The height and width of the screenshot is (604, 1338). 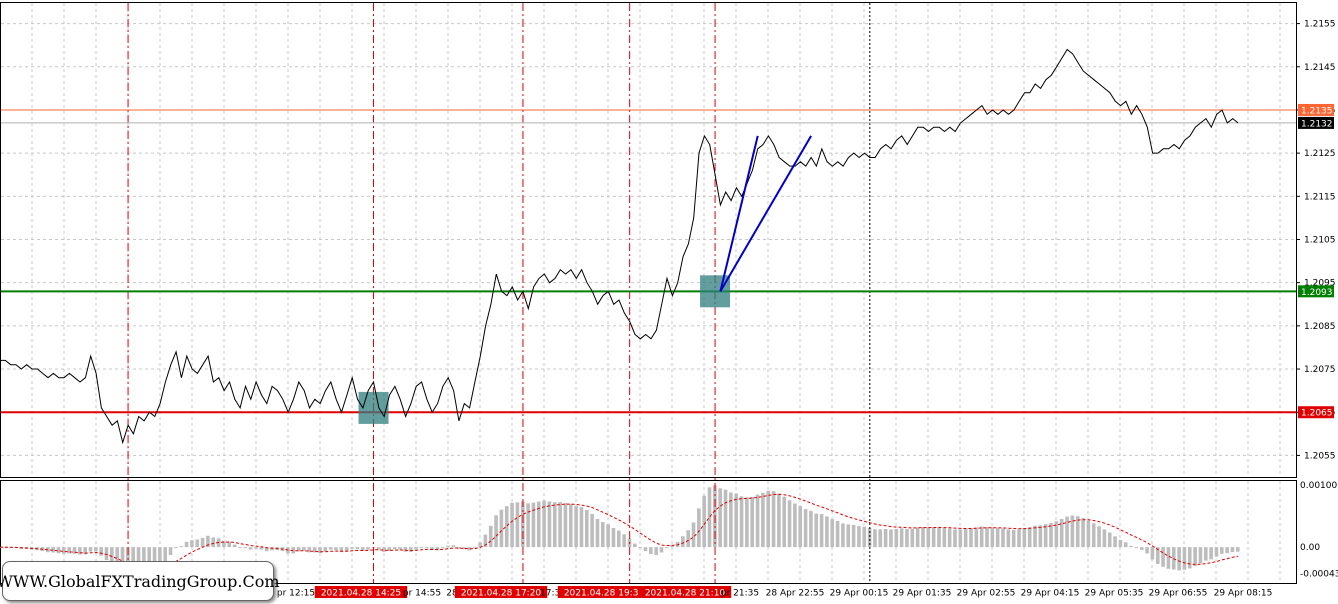 What do you see at coordinates (715, 291) in the screenshot?
I see `signal-box` at bounding box center [715, 291].